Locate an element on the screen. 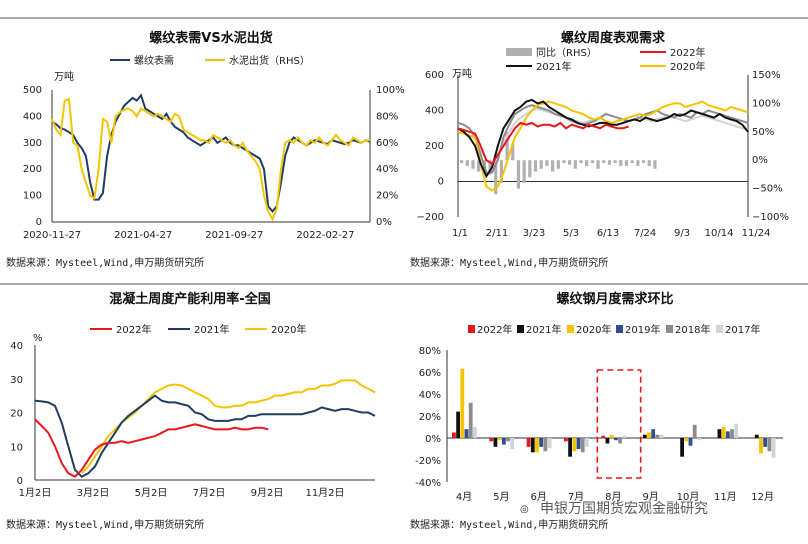  chart-1-y-tick: 300 is located at coordinates (32, 143).